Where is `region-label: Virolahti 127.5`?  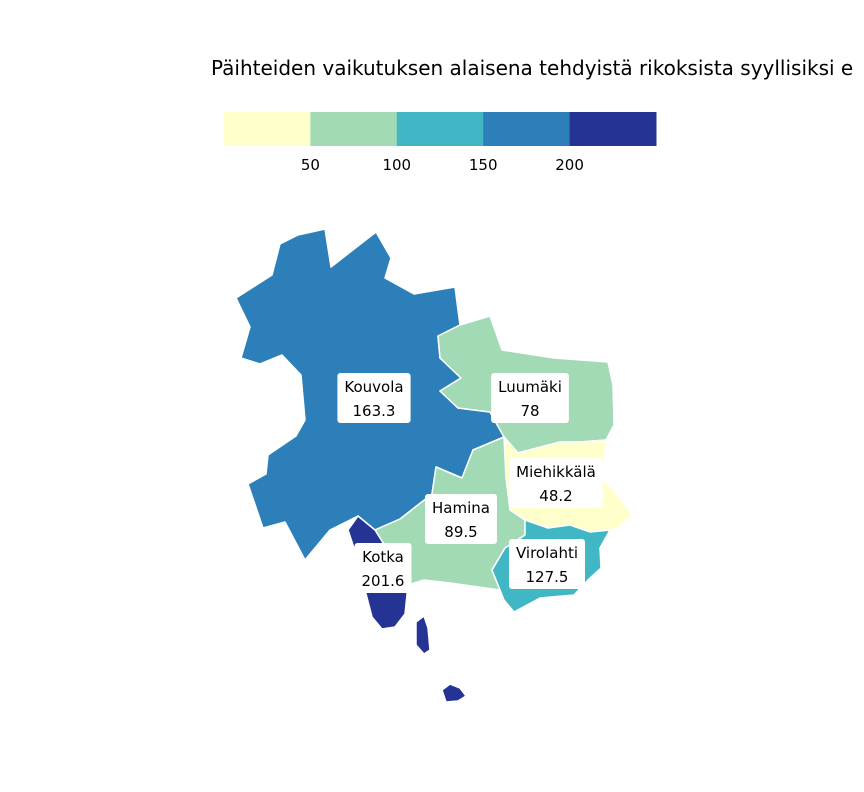
region-label: Virolahti 127.5 is located at coordinates (547, 564).